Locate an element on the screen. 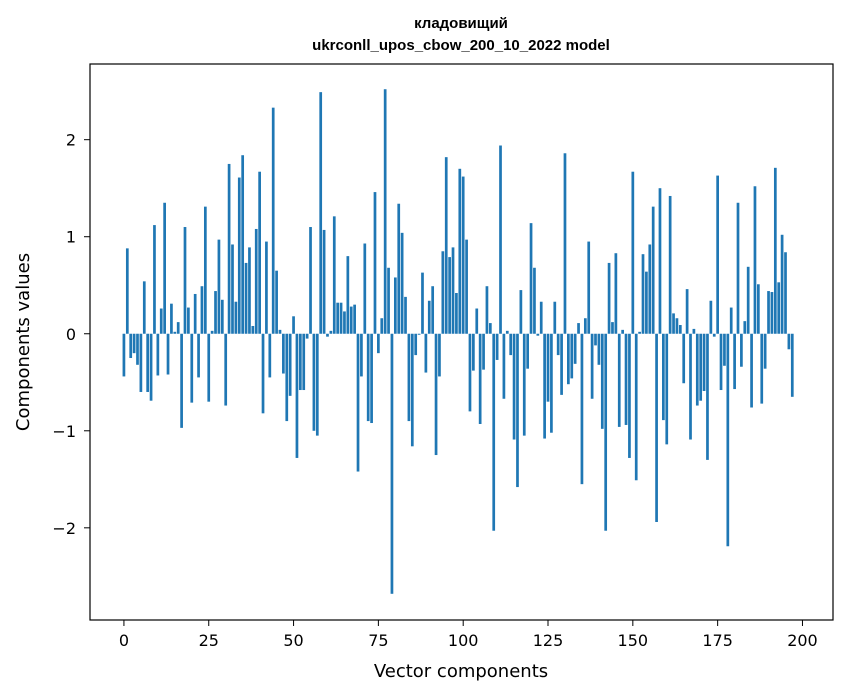 The width and height of the screenshot is (847, 696). x-tick-label: 100 is located at coordinates (463, 640).